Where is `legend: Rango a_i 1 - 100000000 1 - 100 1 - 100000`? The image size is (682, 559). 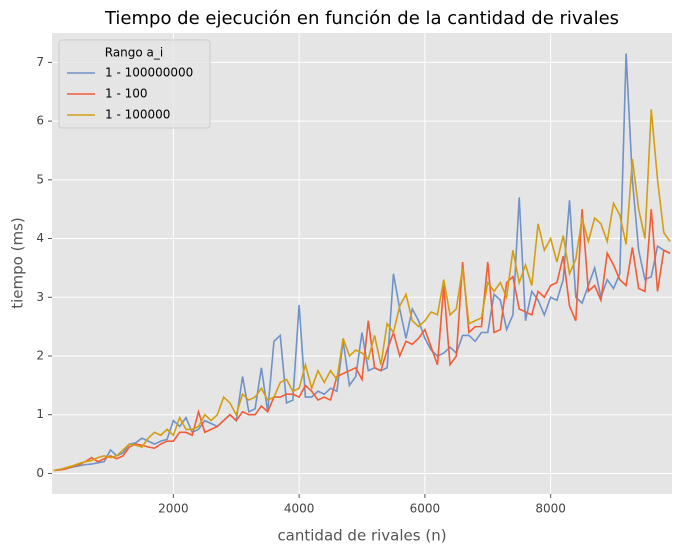 legend: Rango a_i 1 - 100000000 1 - 100 1 - 100000 is located at coordinates (134, 84).